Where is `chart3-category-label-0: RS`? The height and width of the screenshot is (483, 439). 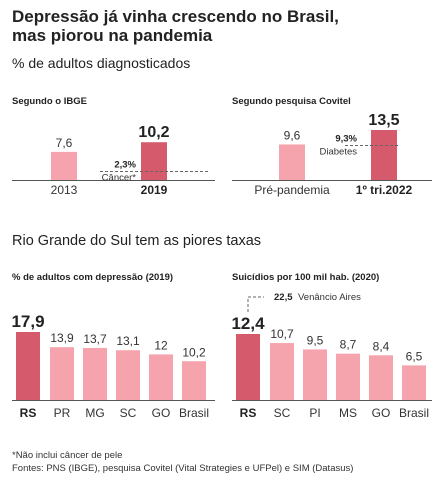
chart3-category-label-0: RS is located at coordinates (28, 413).